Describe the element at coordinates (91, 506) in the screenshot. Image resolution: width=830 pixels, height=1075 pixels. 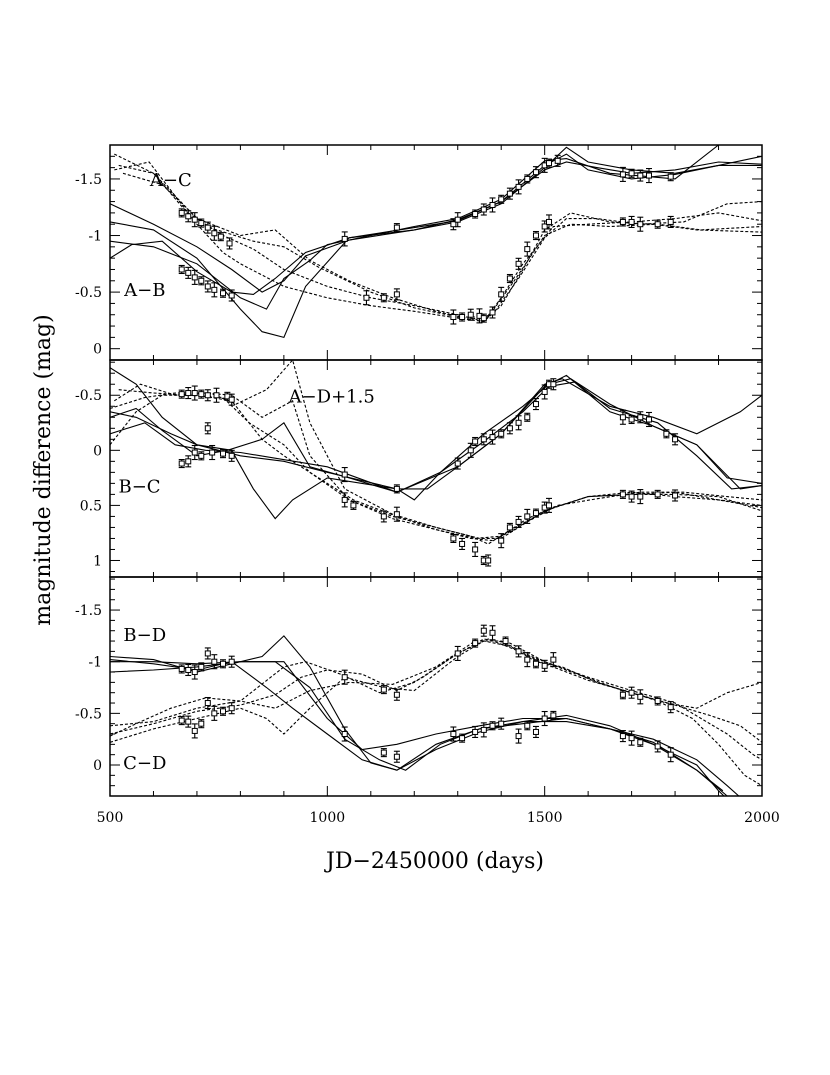
I see `y-tick-label: 0.5` at that location.